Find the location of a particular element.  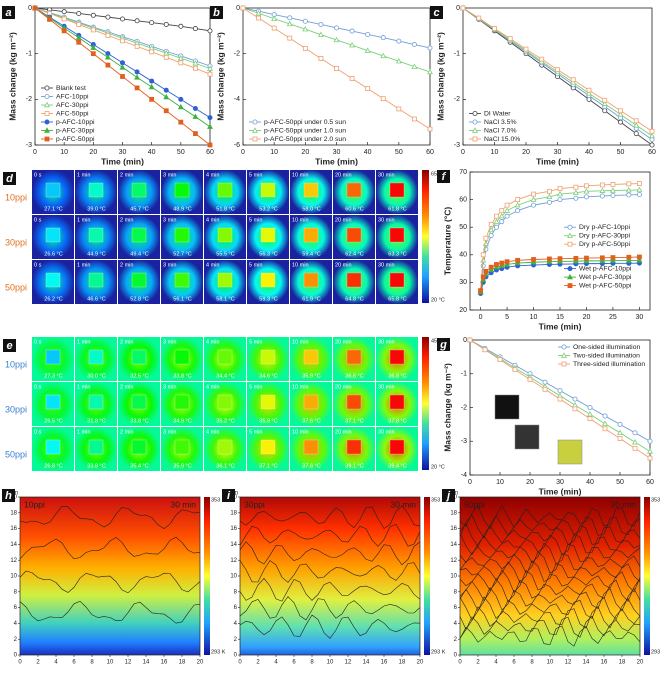

time-label: 3 min is located at coordinates (169, 342).